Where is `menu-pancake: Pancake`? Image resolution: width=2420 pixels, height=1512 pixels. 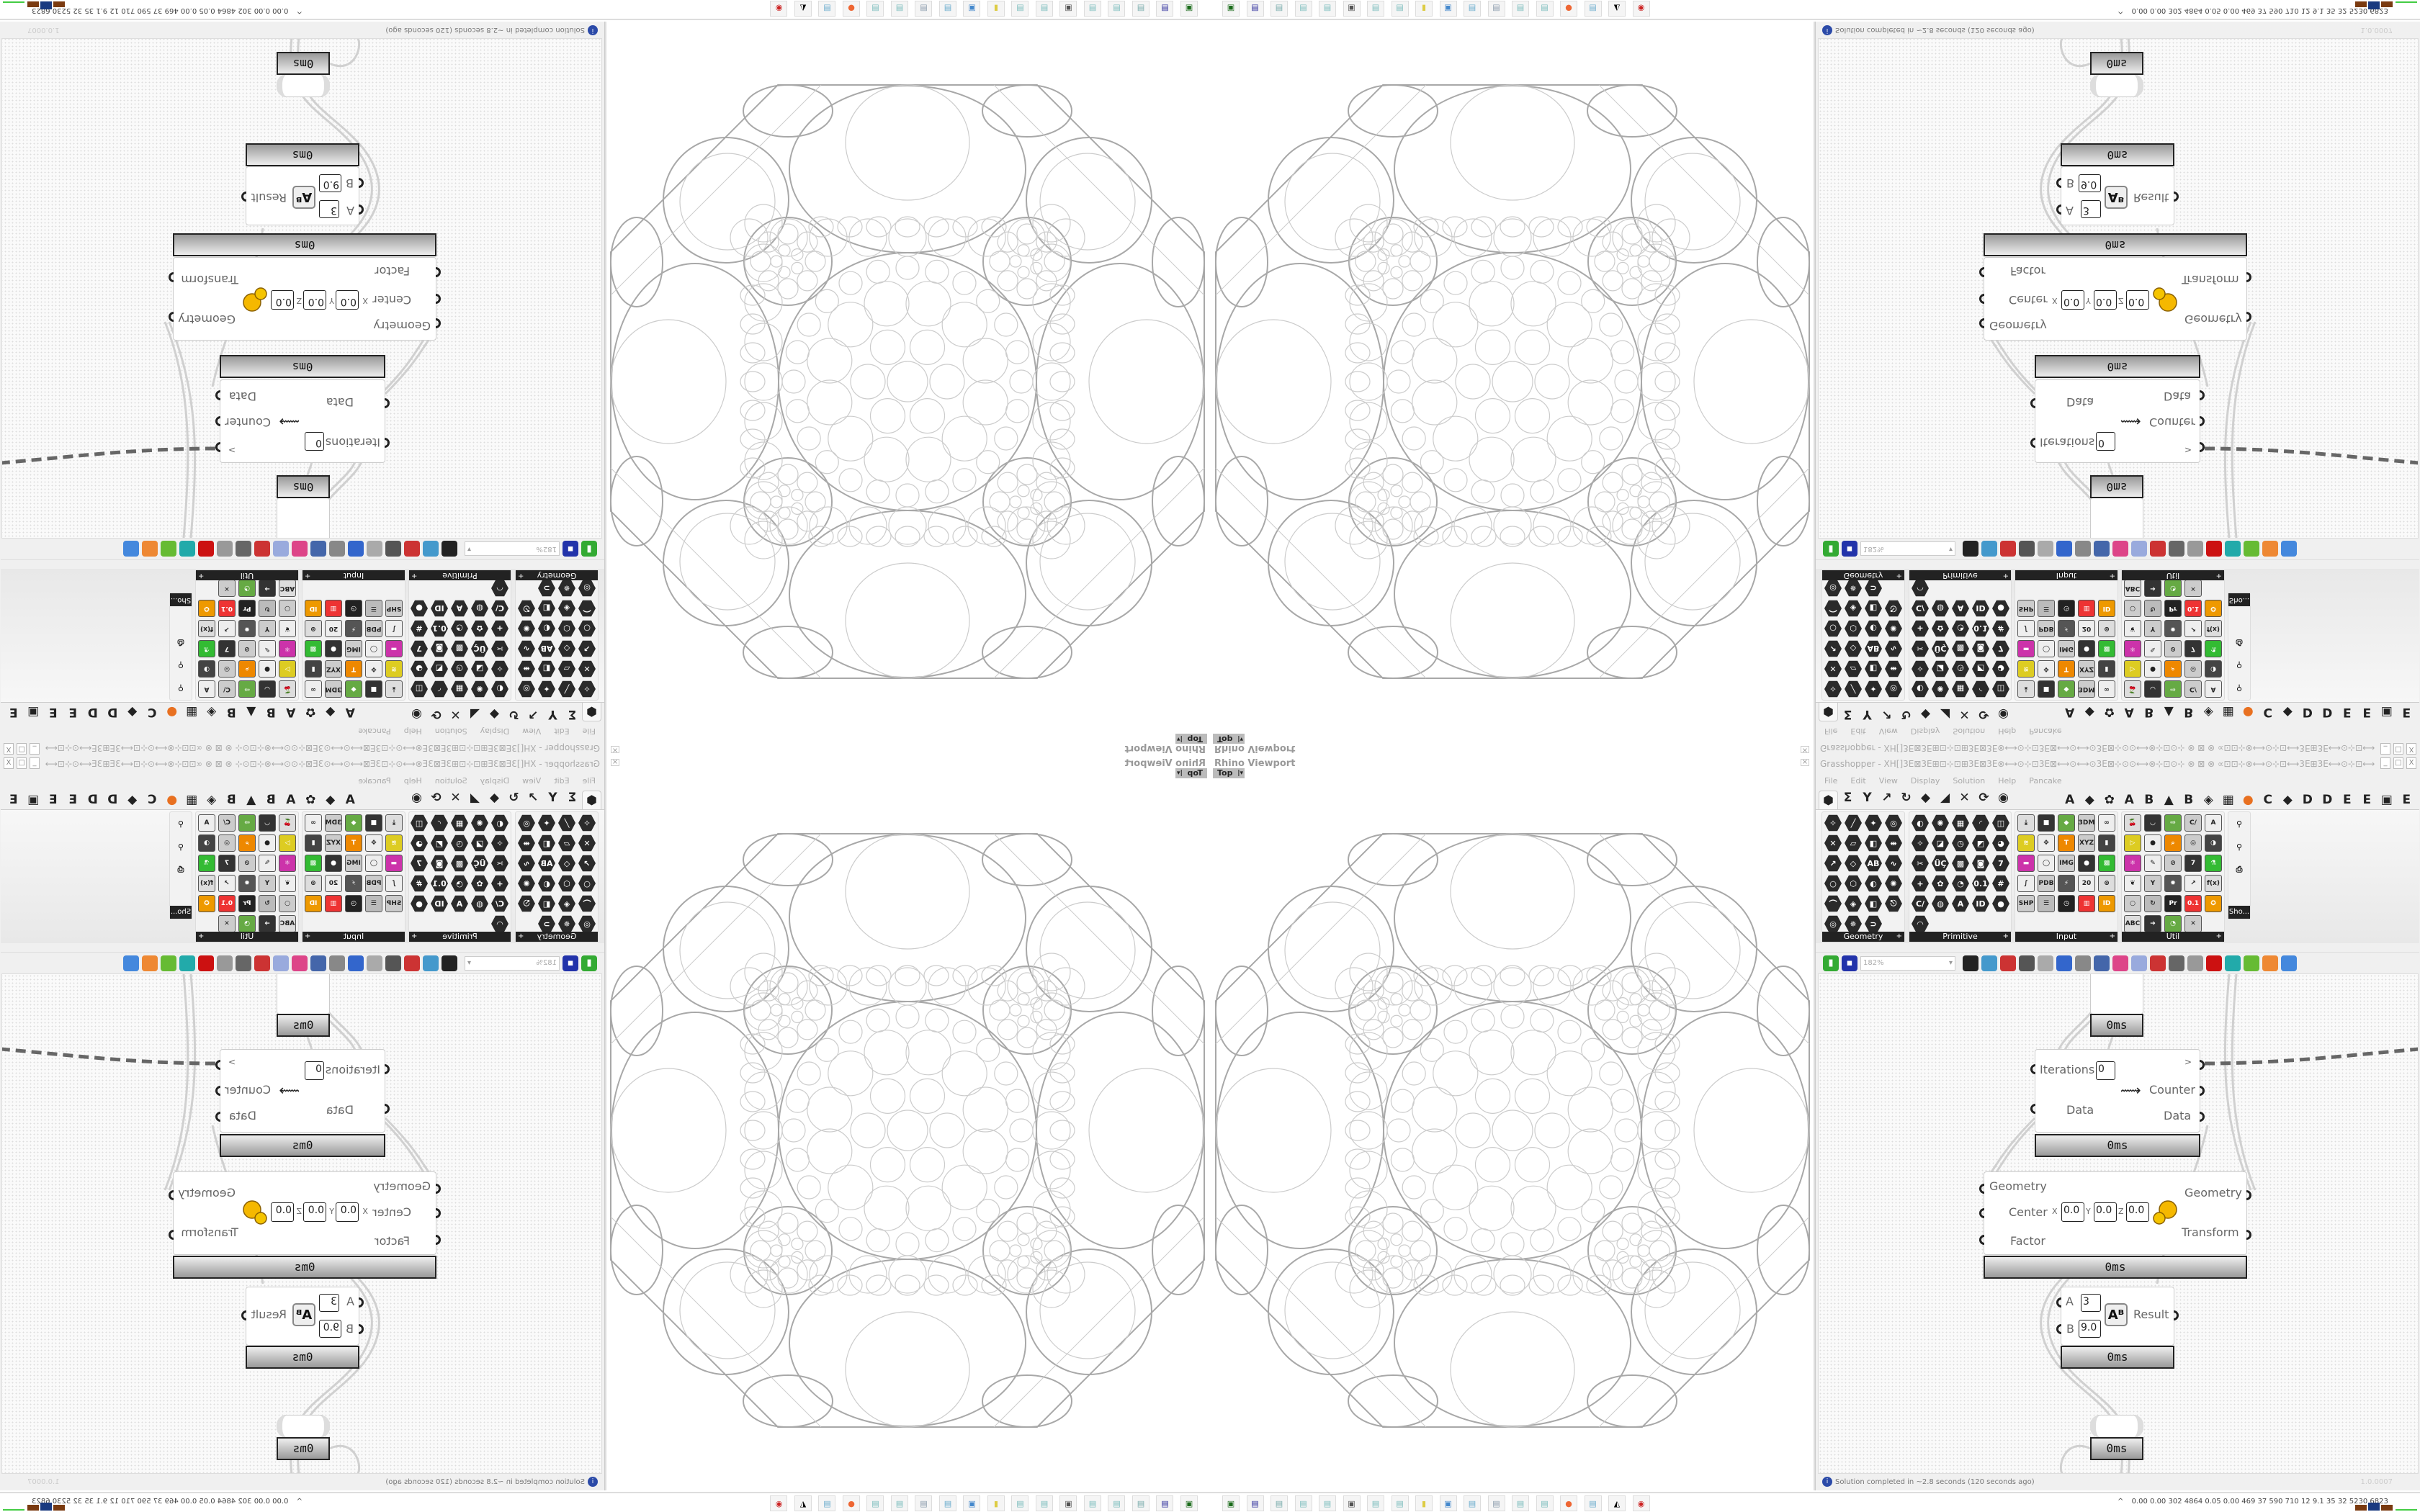
menu-pancake: Pancake is located at coordinates (2045, 781).